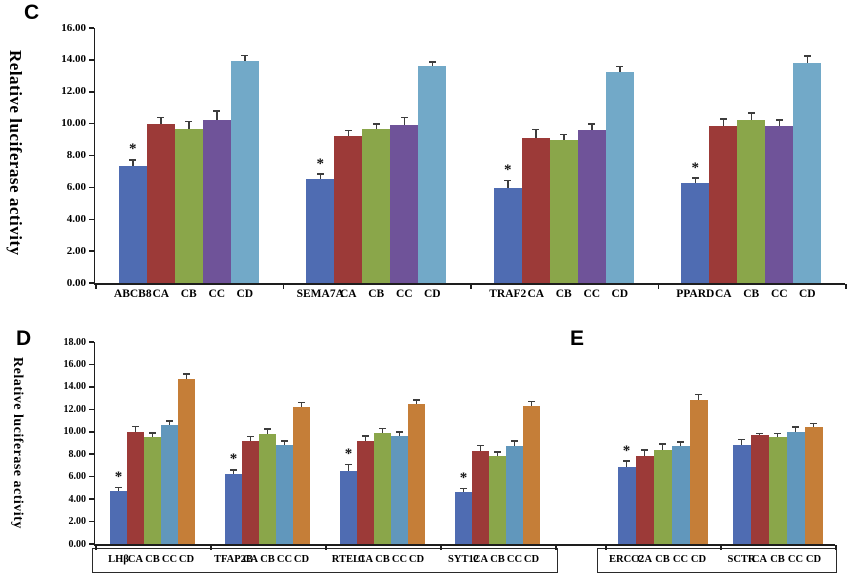 Image resolution: width=854 pixels, height=582 pixels. I want to click on y-tick-label: 12.00, so click(75, 409).